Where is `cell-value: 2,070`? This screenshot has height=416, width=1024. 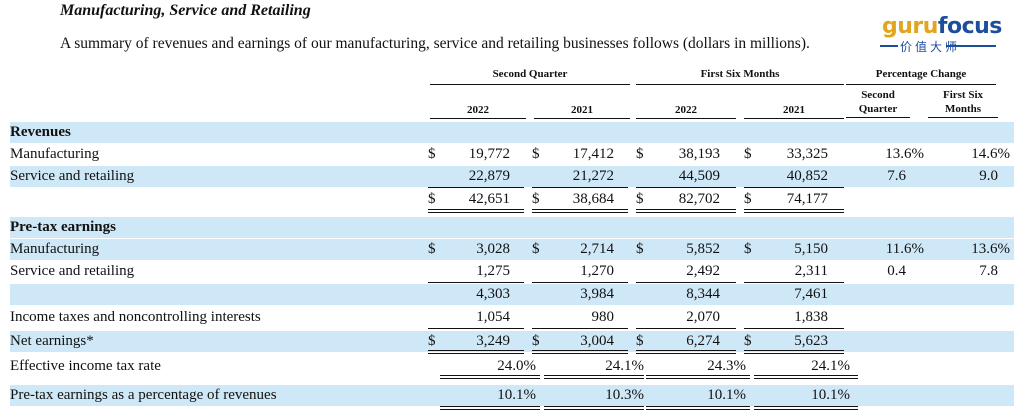
cell-value: 2,070 is located at coordinates (703, 317).